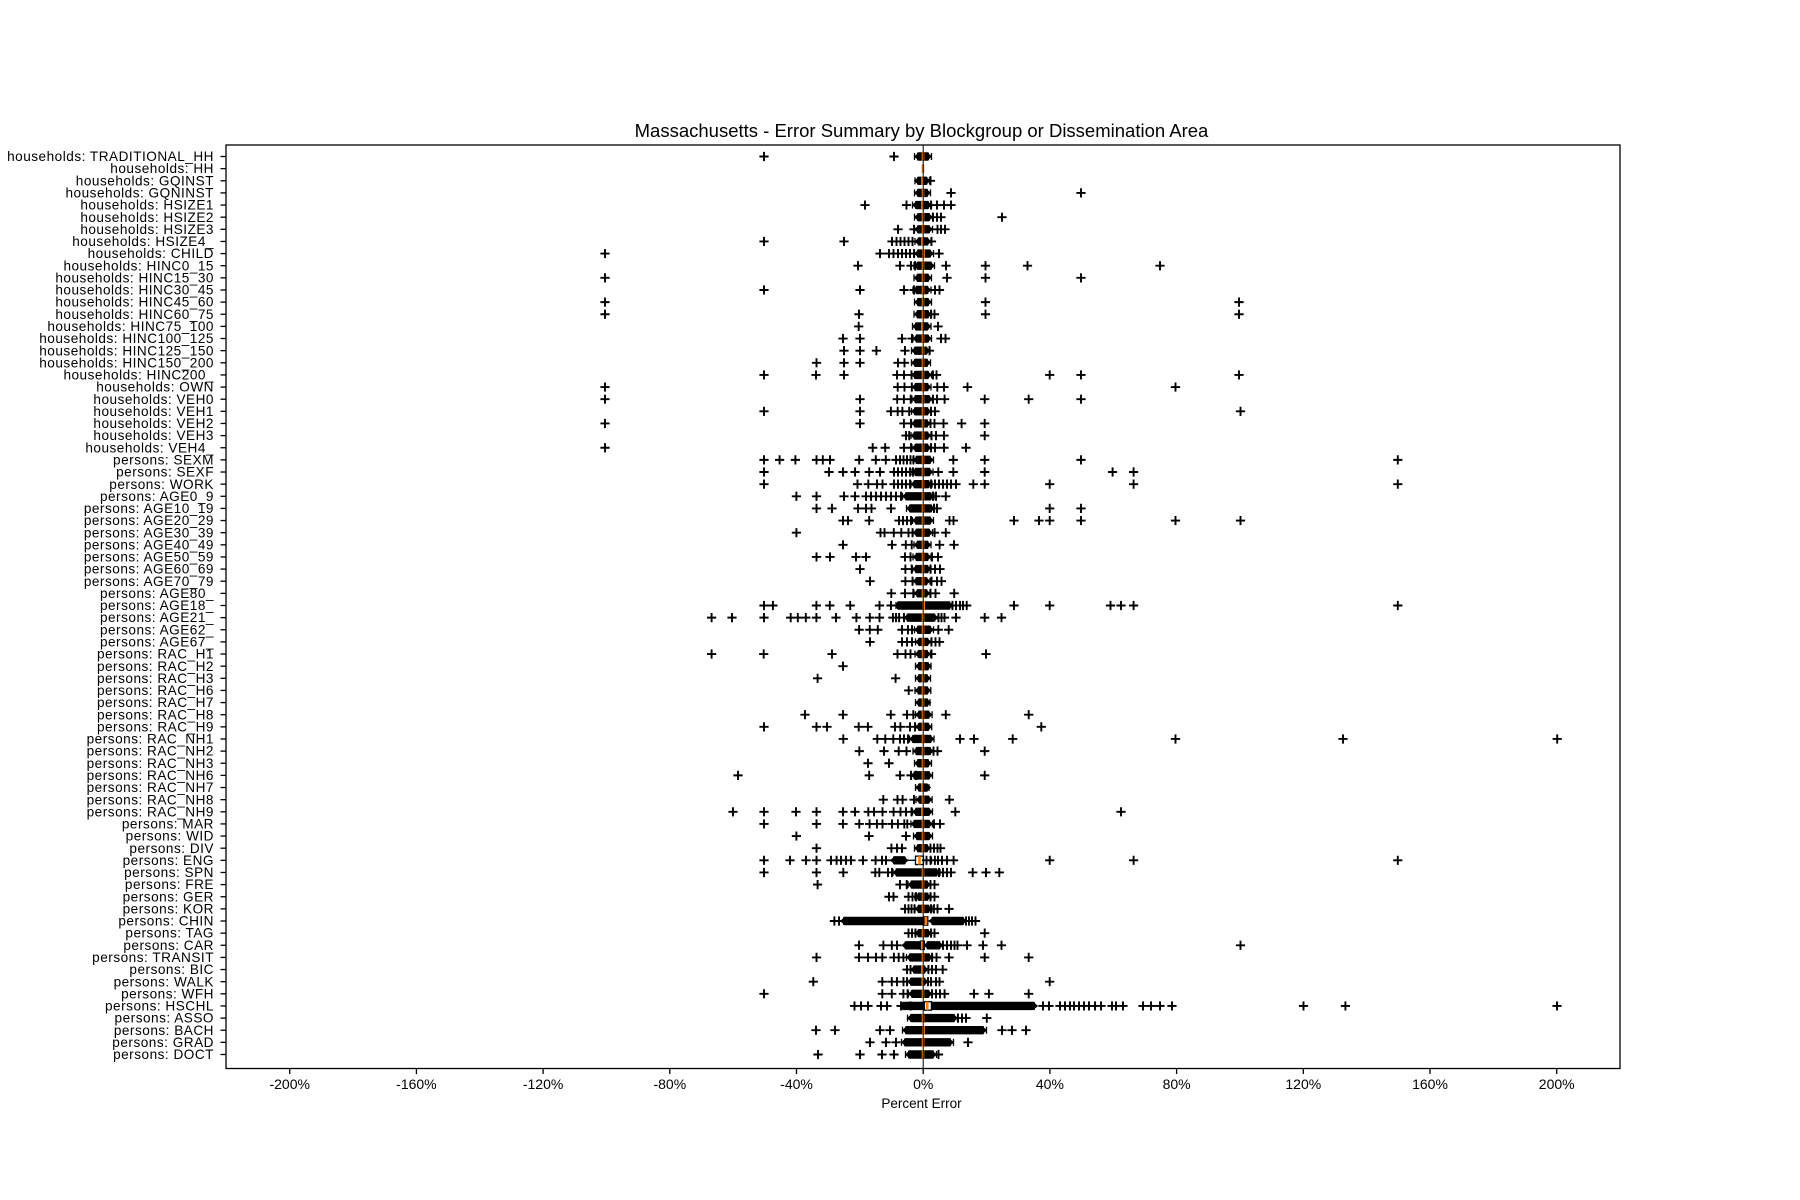 The height and width of the screenshot is (1200, 1800). Describe the element at coordinates (166, 921) in the screenshot. I see `svg-text: persons: CHIN` at that location.